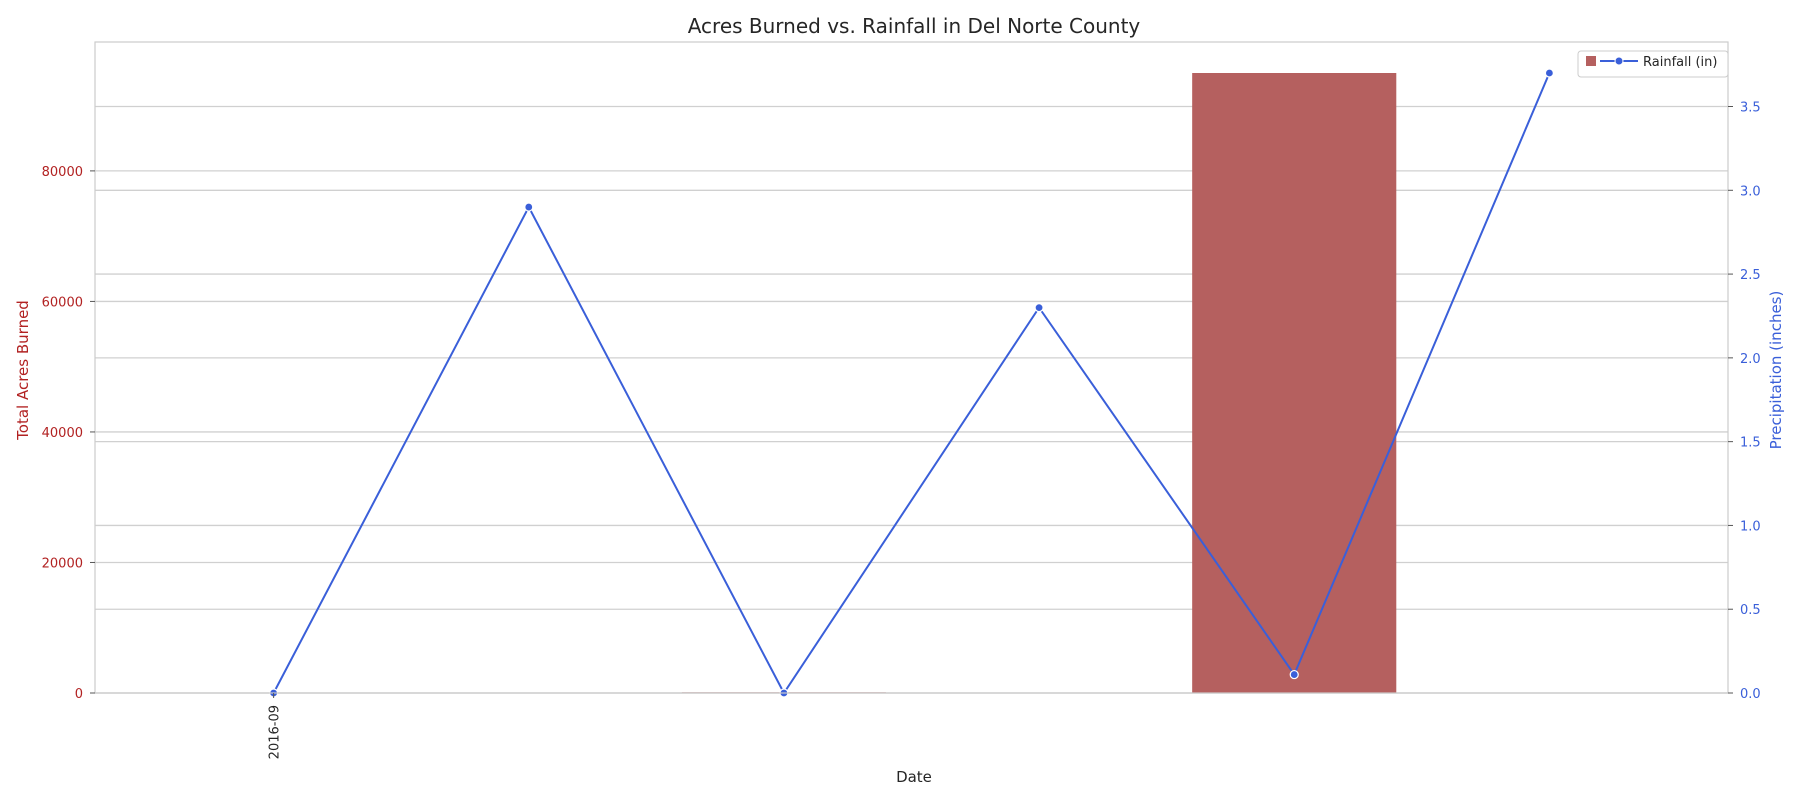 This screenshot has width=1800, height=800. Describe the element at coordinates (79, 694) in the screenshot. I see `left-tick-label: 0` at that location.